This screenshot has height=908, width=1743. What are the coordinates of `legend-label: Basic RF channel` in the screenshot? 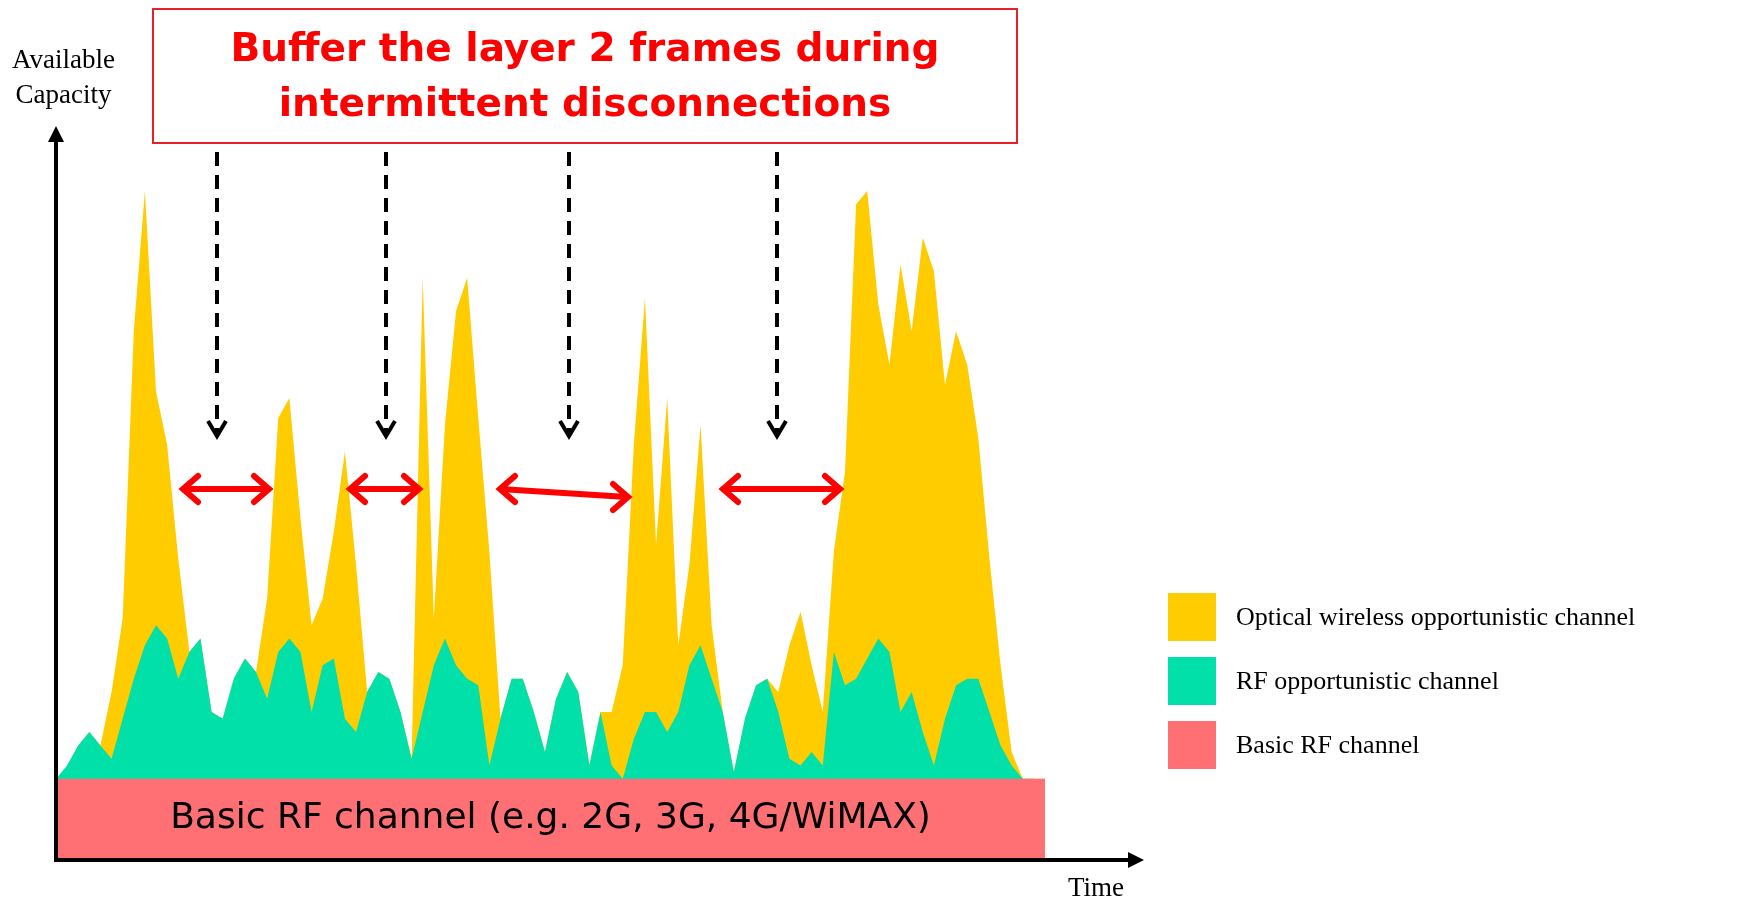 It's located at (1328, 745).